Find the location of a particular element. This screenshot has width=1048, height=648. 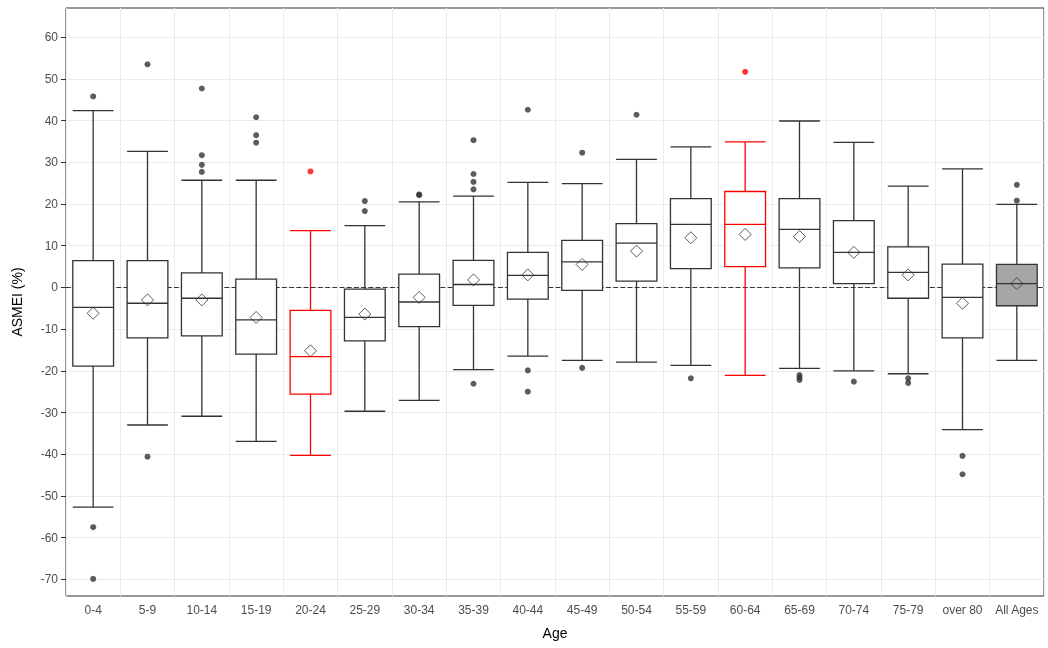

y-tick-label: 0 is located at coordinates (55, 287).